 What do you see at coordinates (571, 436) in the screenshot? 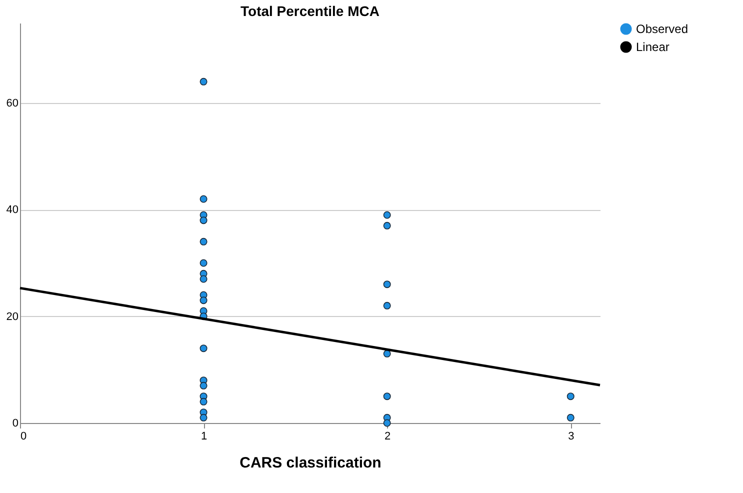
I see `x-tick-label: 3` at bounding box center [571, 436].